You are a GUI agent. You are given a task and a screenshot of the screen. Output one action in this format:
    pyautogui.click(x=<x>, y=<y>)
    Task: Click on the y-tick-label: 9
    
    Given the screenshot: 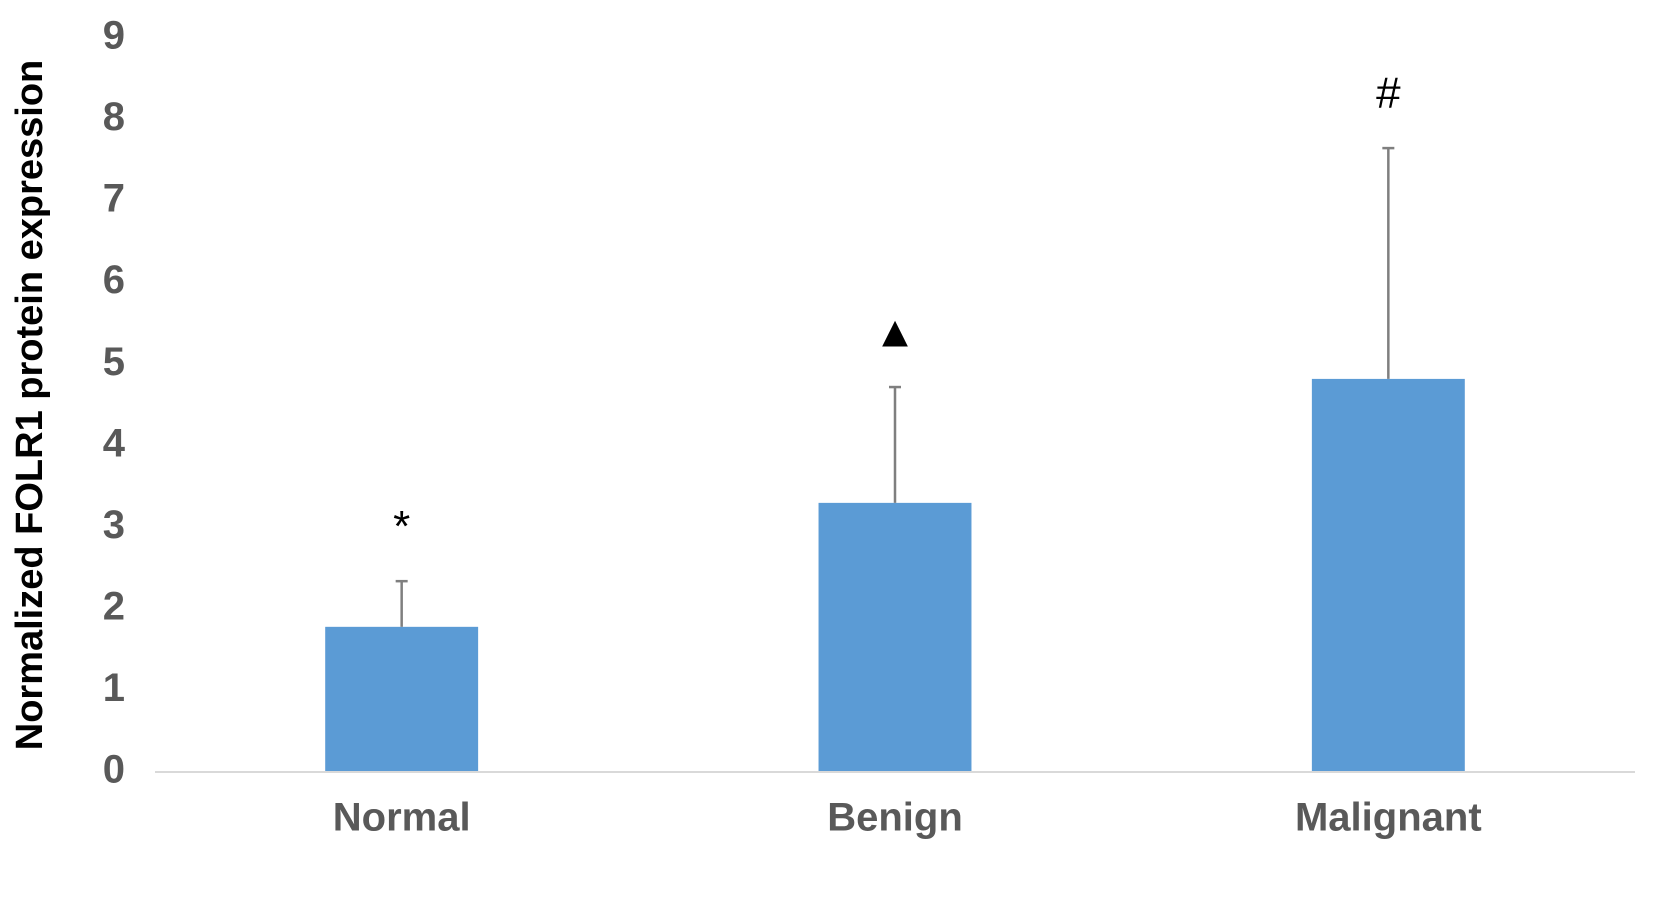 What is the action you would take?
    pyautogui.click(x=114, y=36)
    